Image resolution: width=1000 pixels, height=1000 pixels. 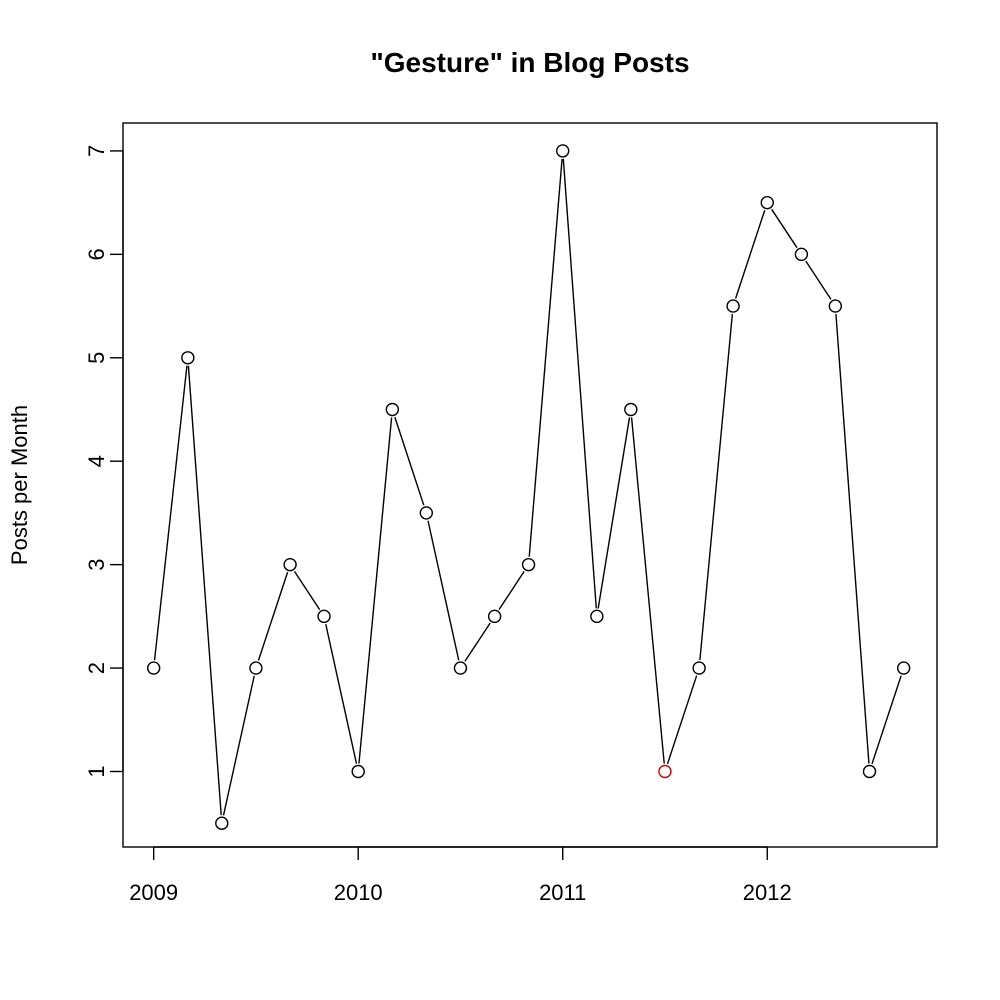 What do you see at coordinates (358, 892) in the screenshot?
I see `x-tick-label: 2010` at bounding box center [358, 892].